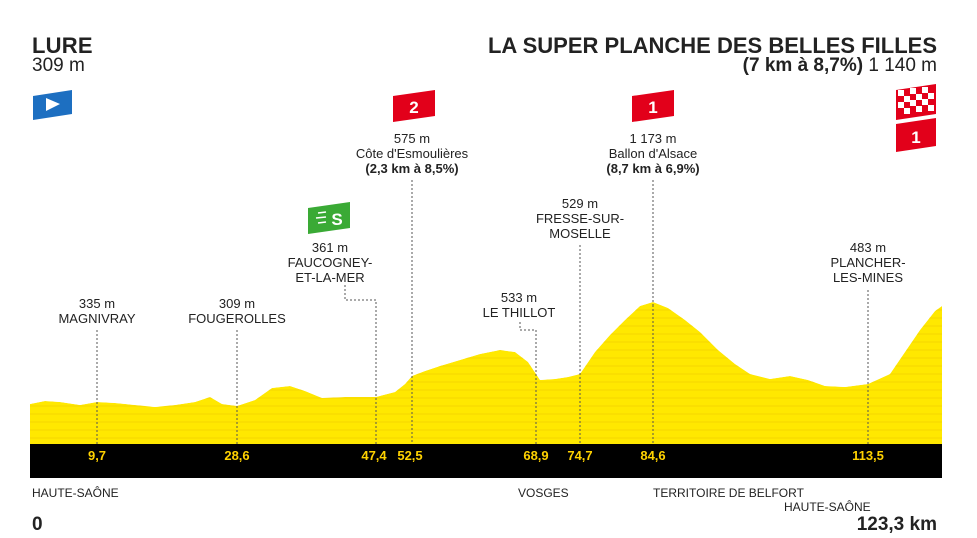  I want to click on waypoint-faucogney: 361 m FAUCOGNEY- ET-LA-MER, so click(330, 262).